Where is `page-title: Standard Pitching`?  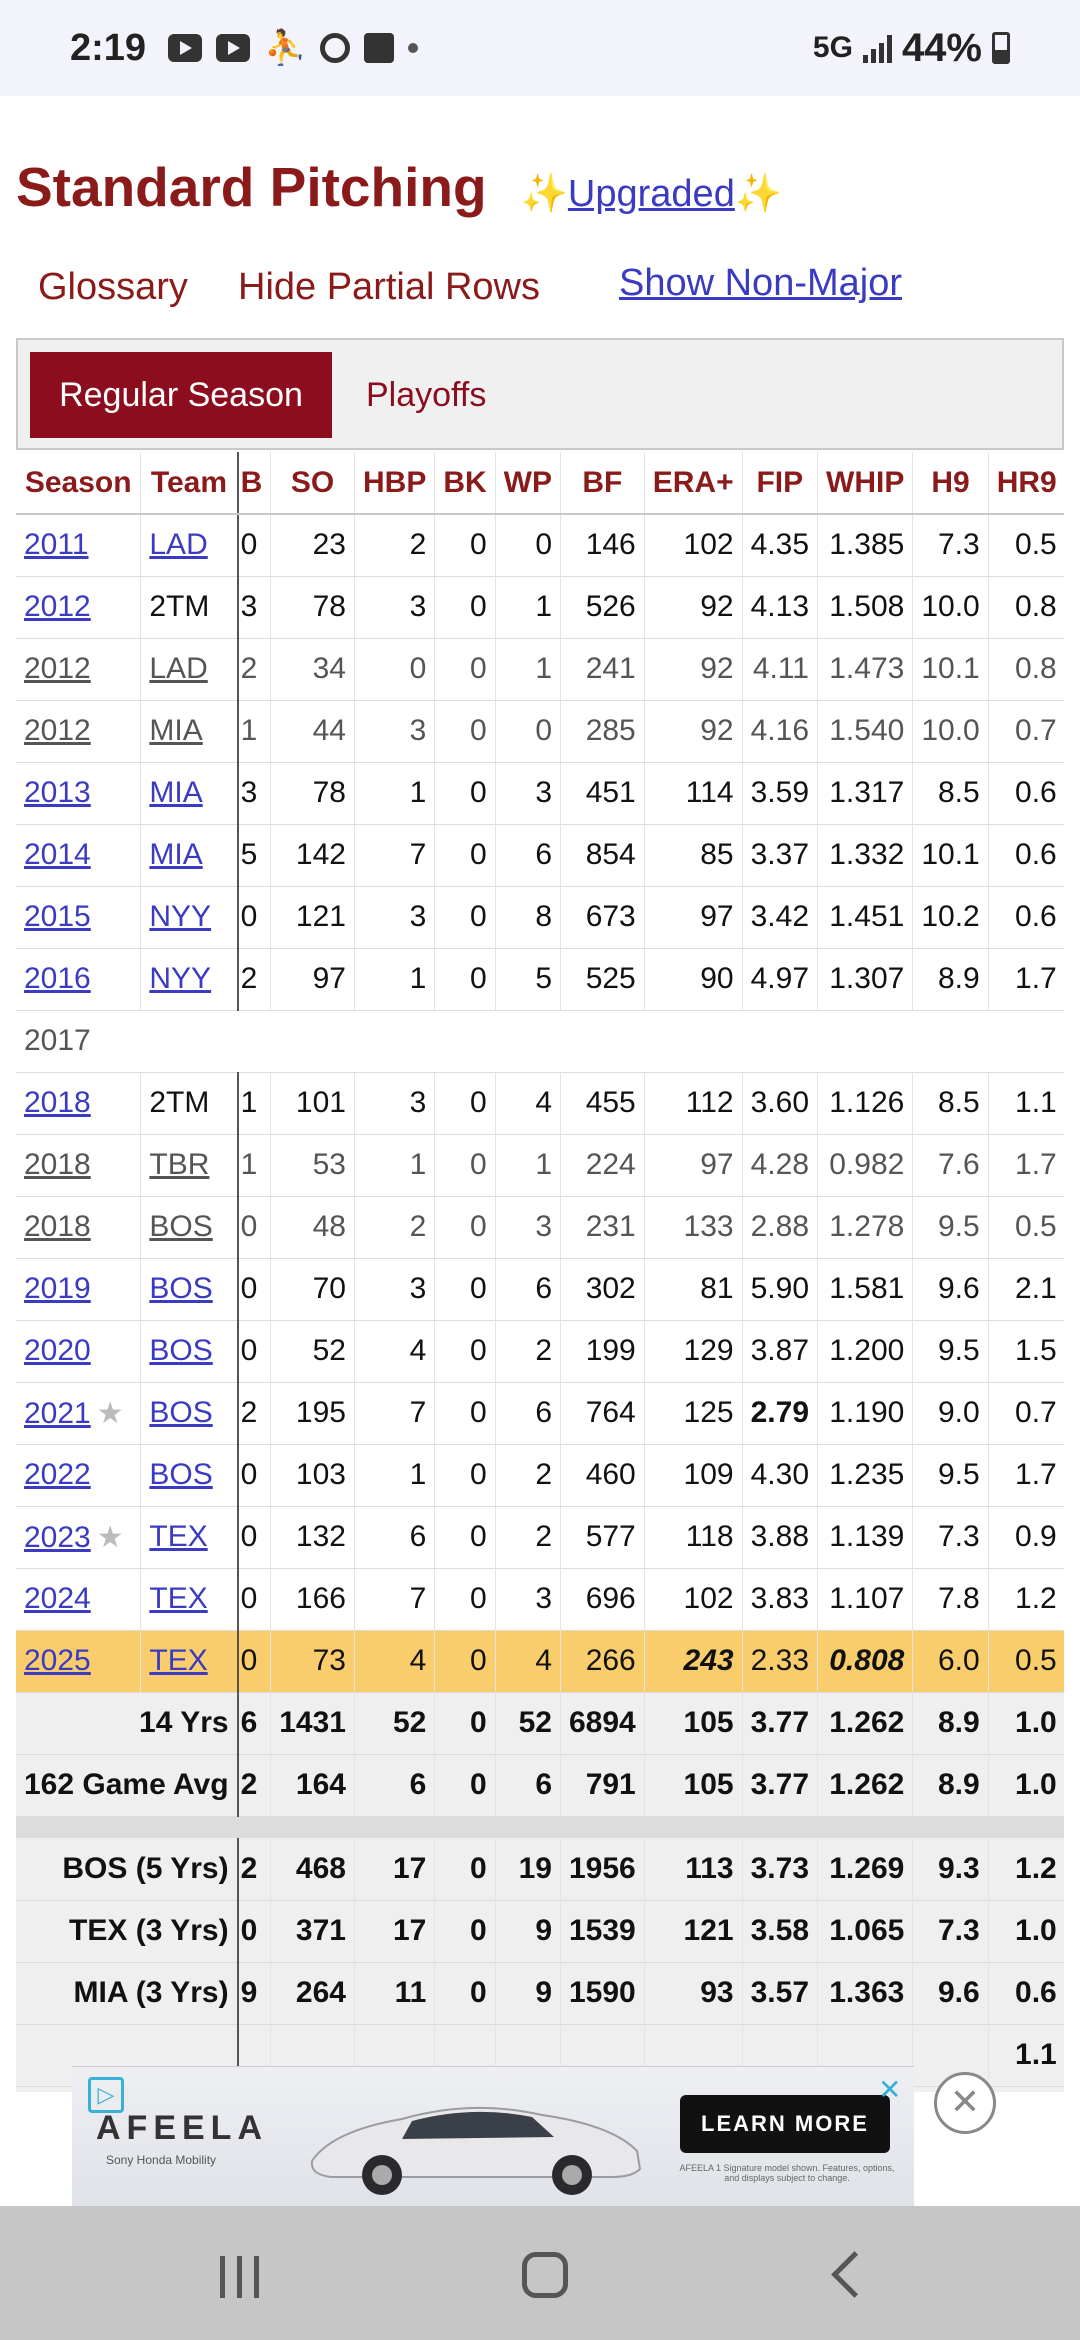
page-title: Standard Pitching is located at coordinates (251, 187).